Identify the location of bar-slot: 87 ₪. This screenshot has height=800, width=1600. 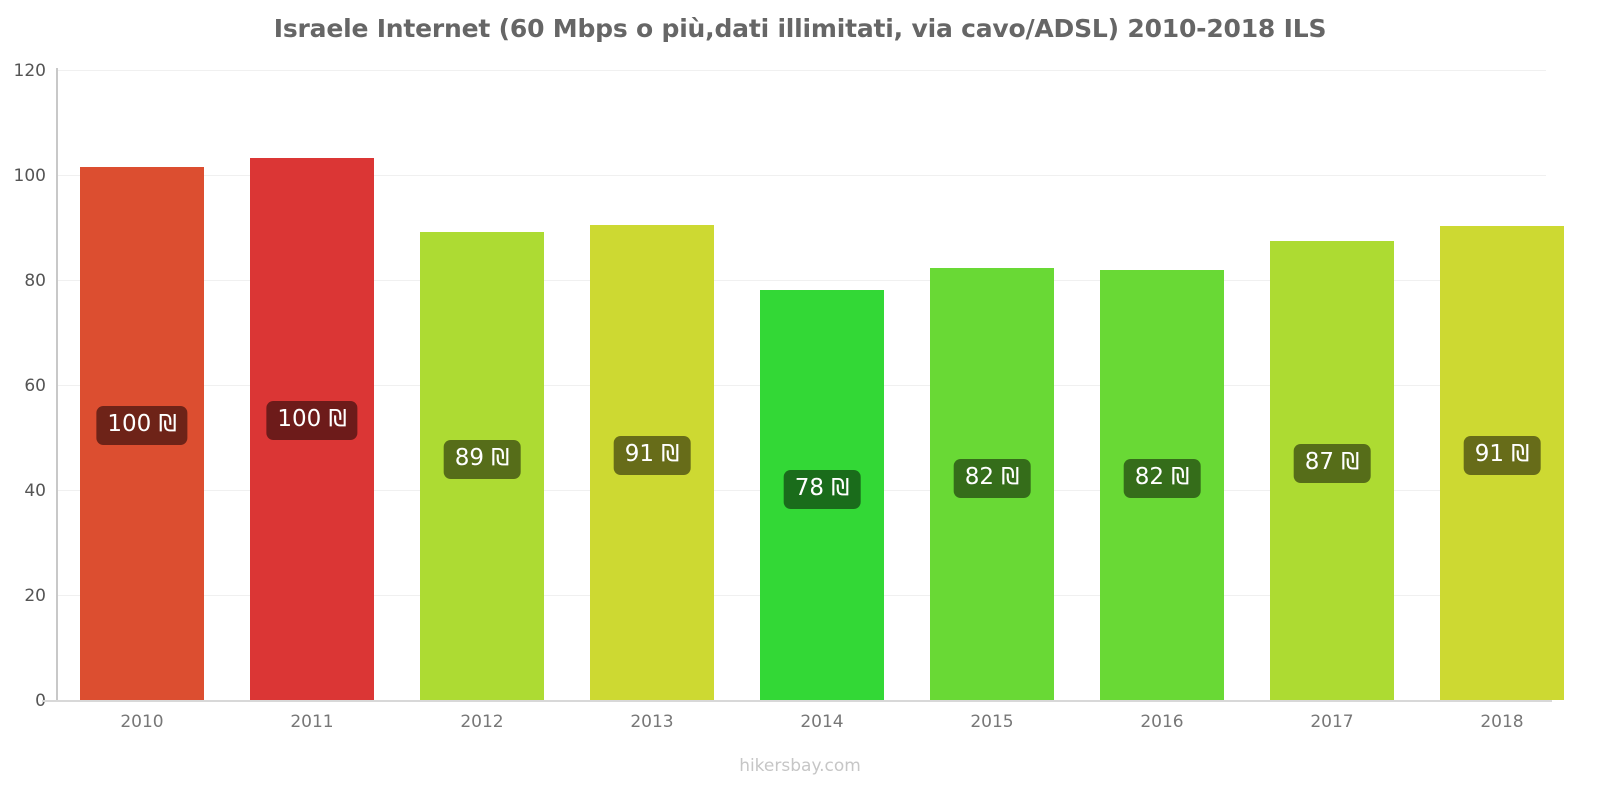
(1332, 470).